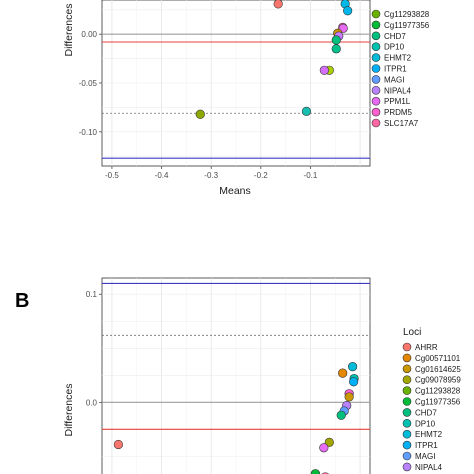  Describe the element at coordinates (235, 191) in the screenshot. I see `panel-a-x-axis-title: Means` at that location.